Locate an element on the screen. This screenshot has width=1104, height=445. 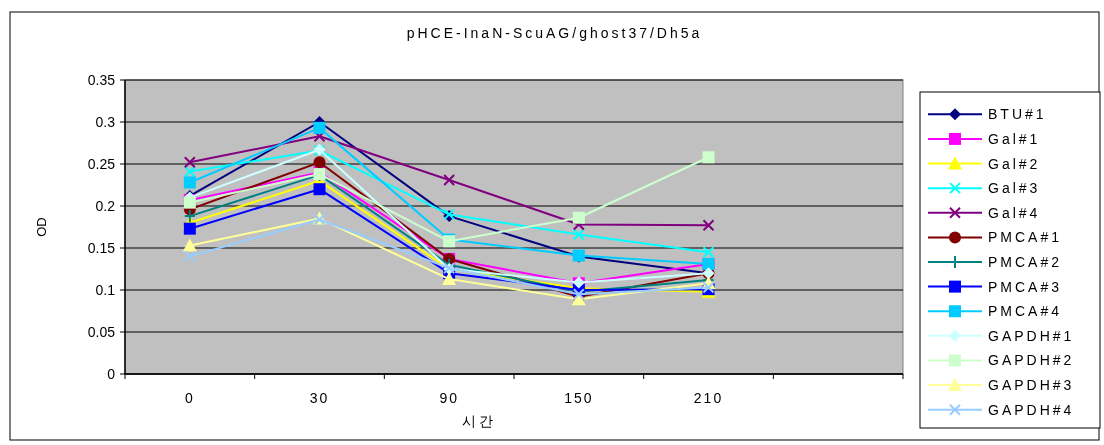
legend-label: PMCA#2 is located at coordinates (1025, 262).